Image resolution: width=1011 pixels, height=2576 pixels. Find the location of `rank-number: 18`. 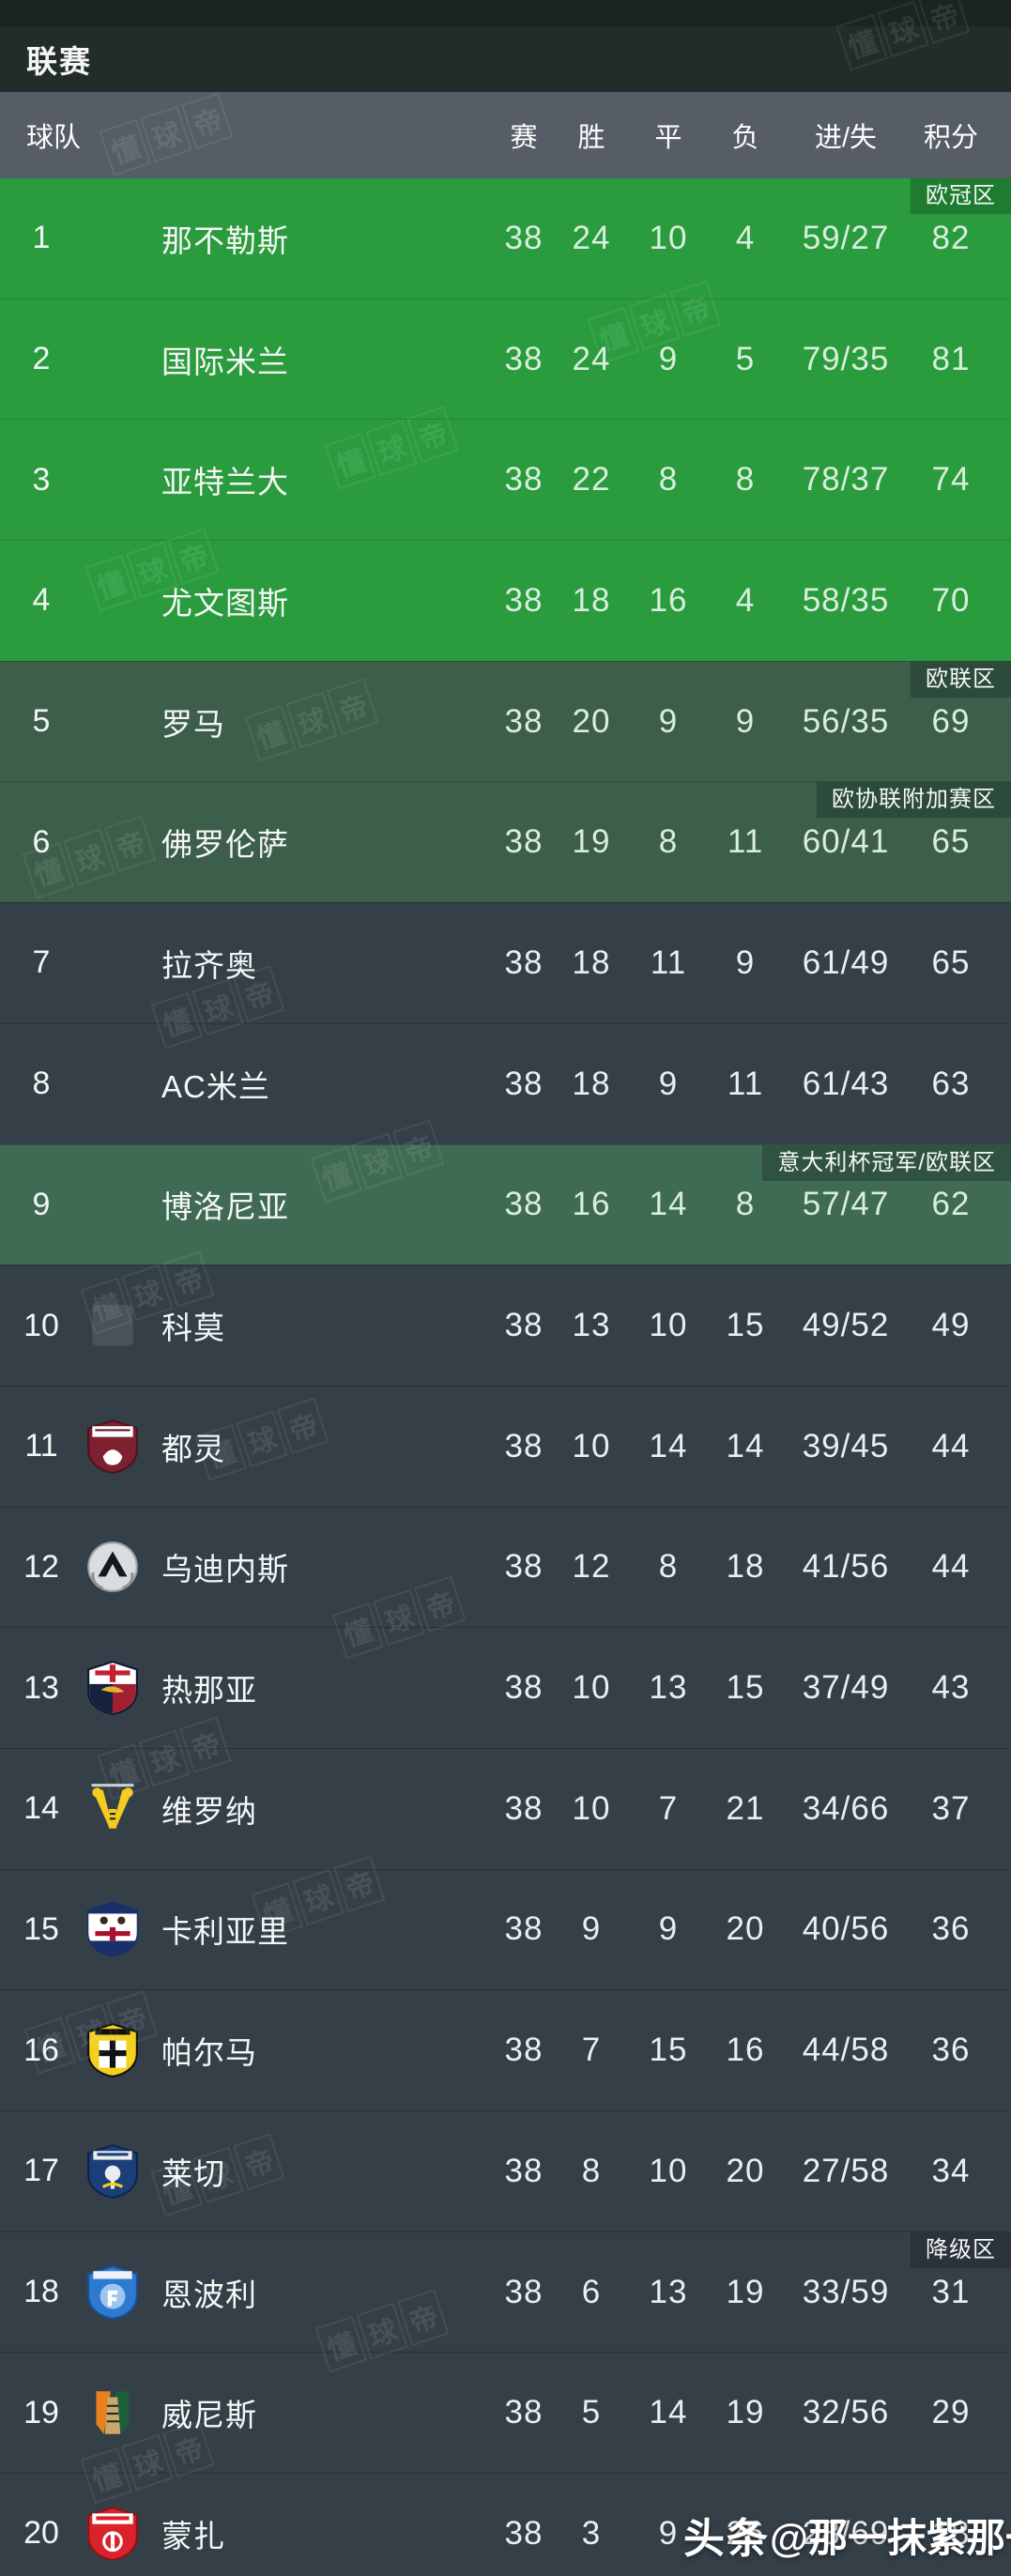

rank-number: 18 is located at coordinates (41, 2292).